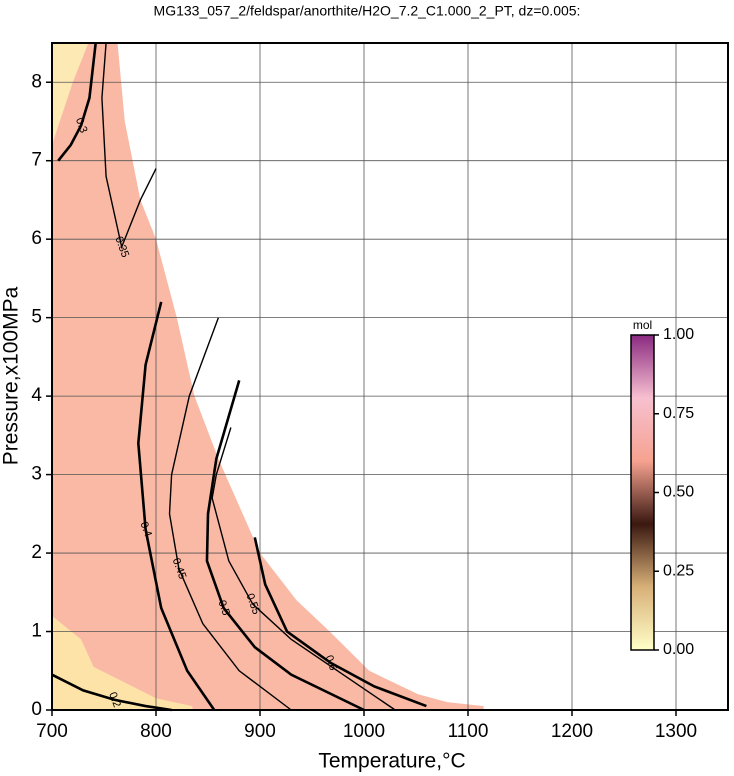  Describe the element at coordinates (145, 529) in the screenshot. I see `contour-label: 0.4` at that location.